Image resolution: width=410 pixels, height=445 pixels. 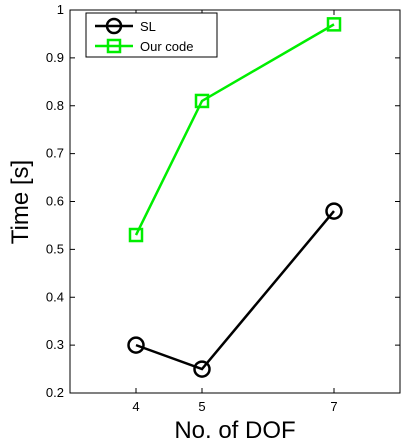 I want to click on x-tick-label: 5, so click(x=201, y=406).